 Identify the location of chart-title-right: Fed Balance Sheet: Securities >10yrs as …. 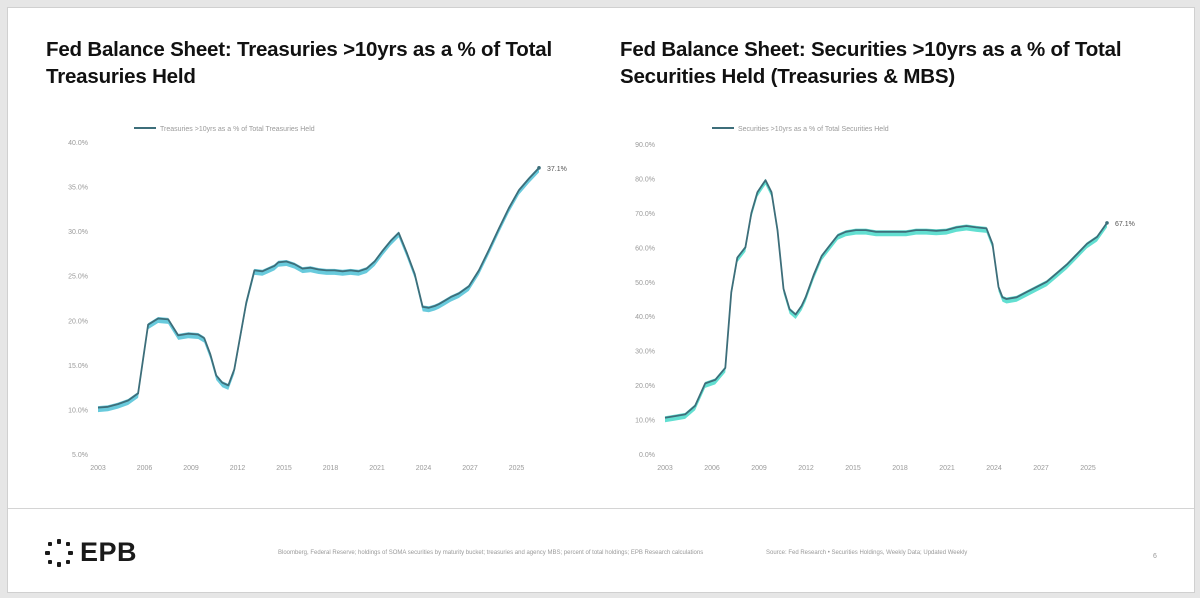
(871, 63).